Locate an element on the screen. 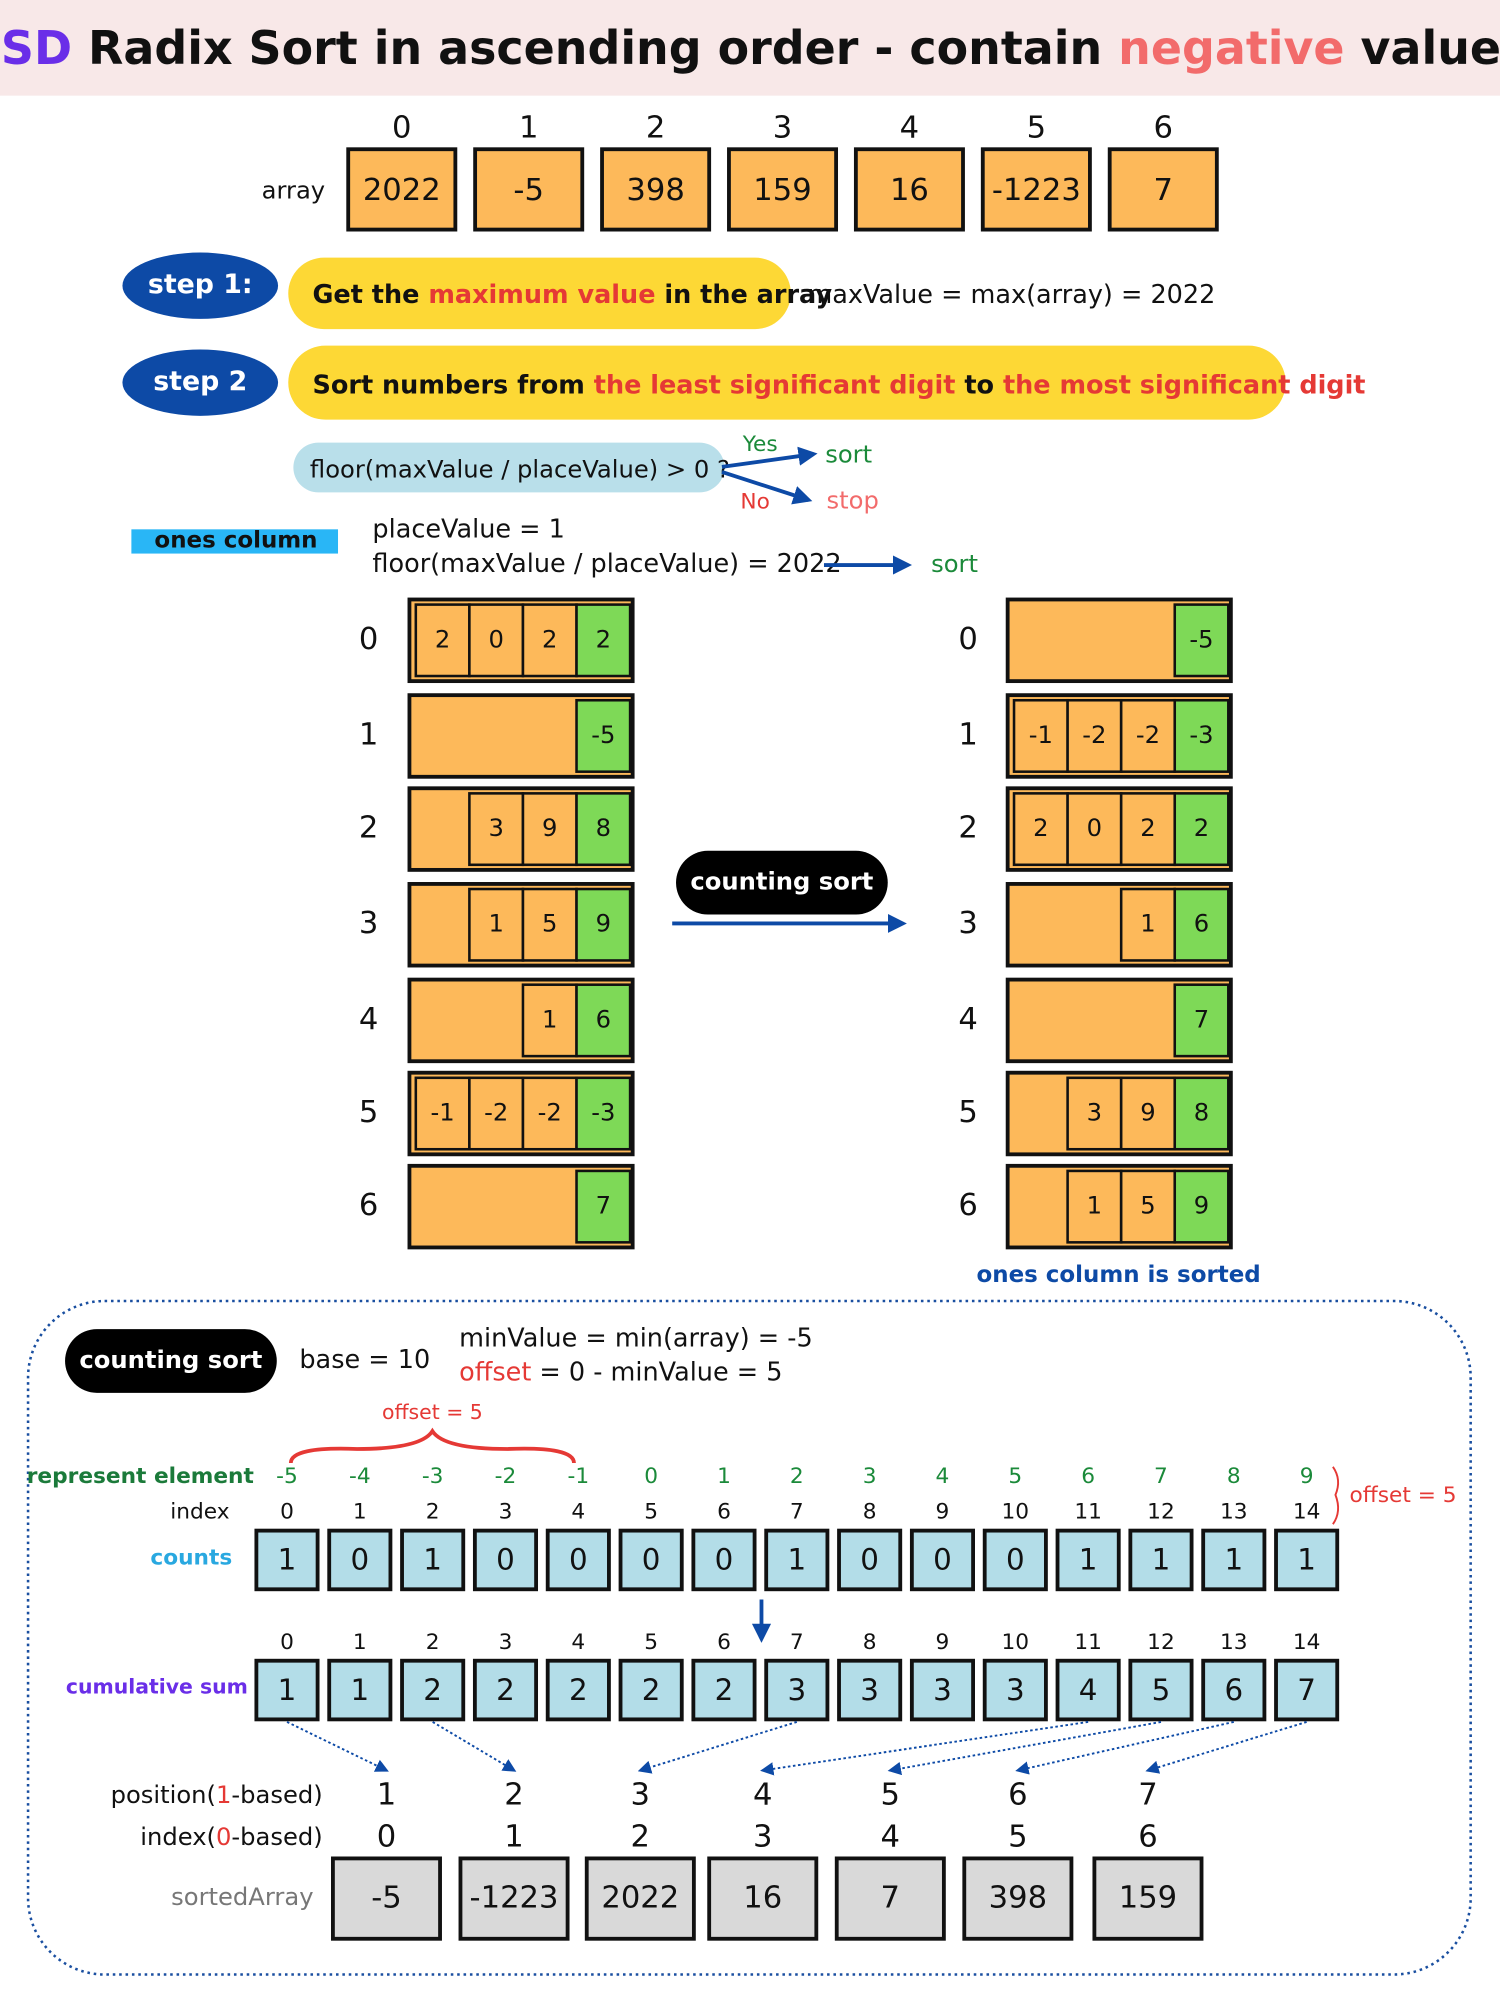 This screenshot has width=1500, height=2000. cumsum-index: 8 is located at coordinates (870, 1642).